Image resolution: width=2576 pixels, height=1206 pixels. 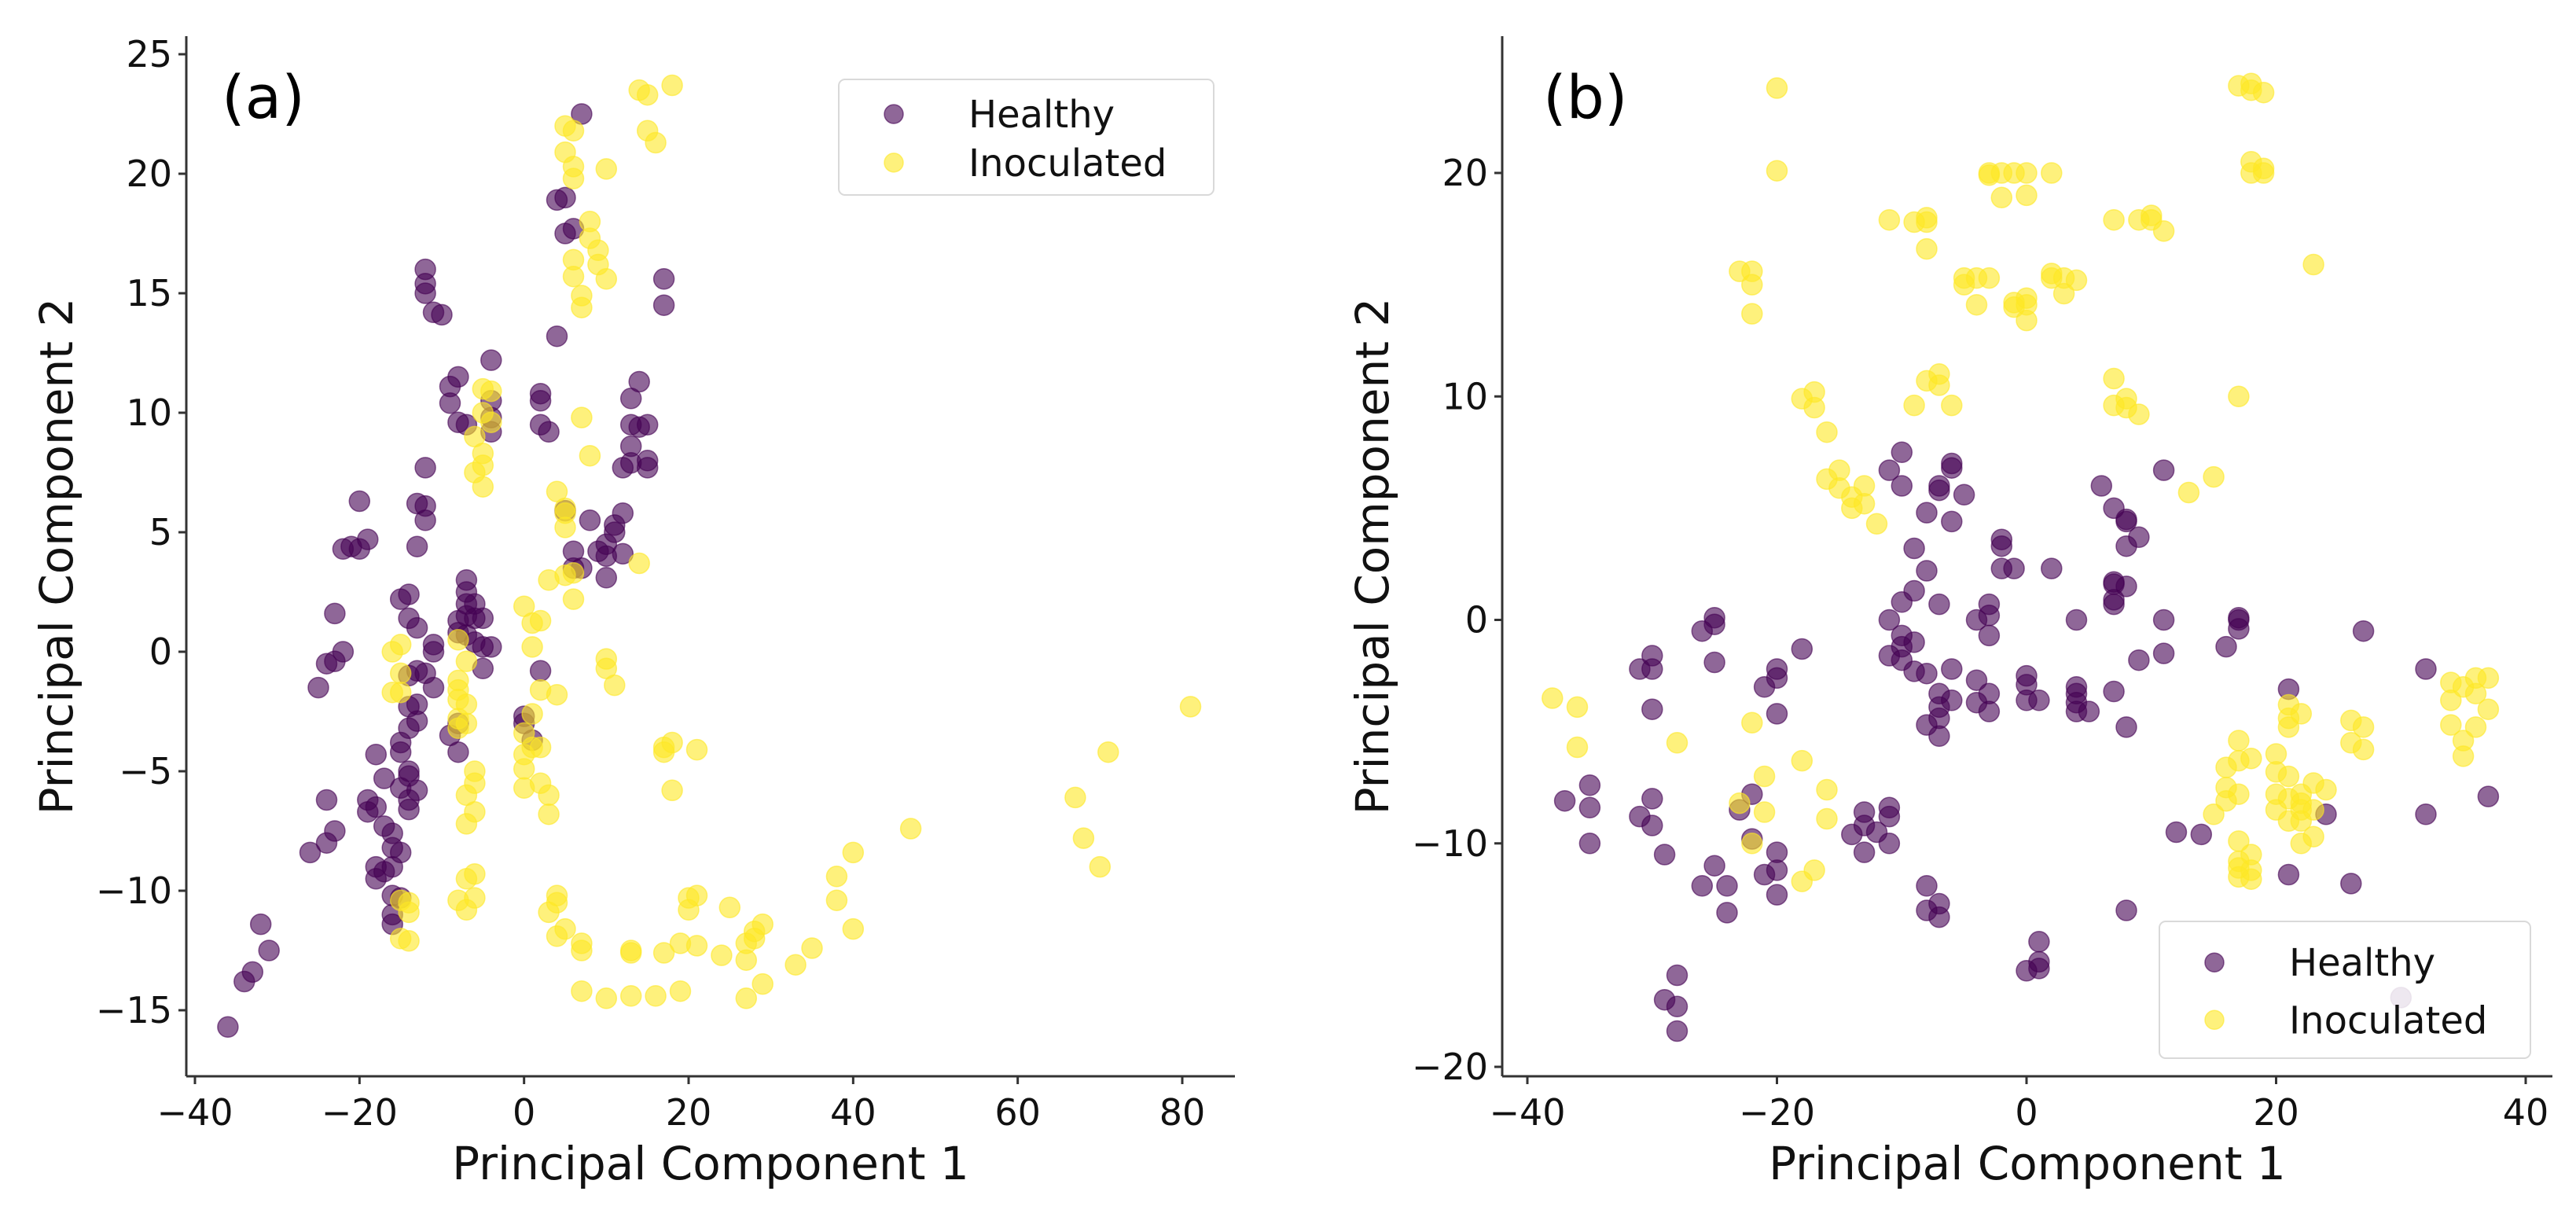 What do you see at coordinates (194, 1112) in the screenshot?
I see `x-tick-label: −40` at bounding box center [194, 1112].